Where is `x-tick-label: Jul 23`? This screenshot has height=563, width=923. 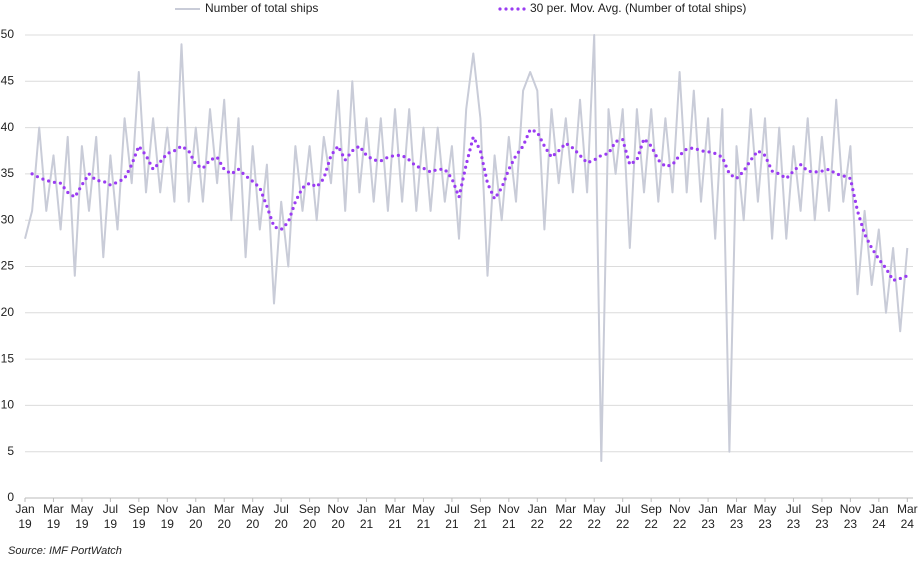 x-tick-label: Jul 23 is located at coordinates (793, 516).